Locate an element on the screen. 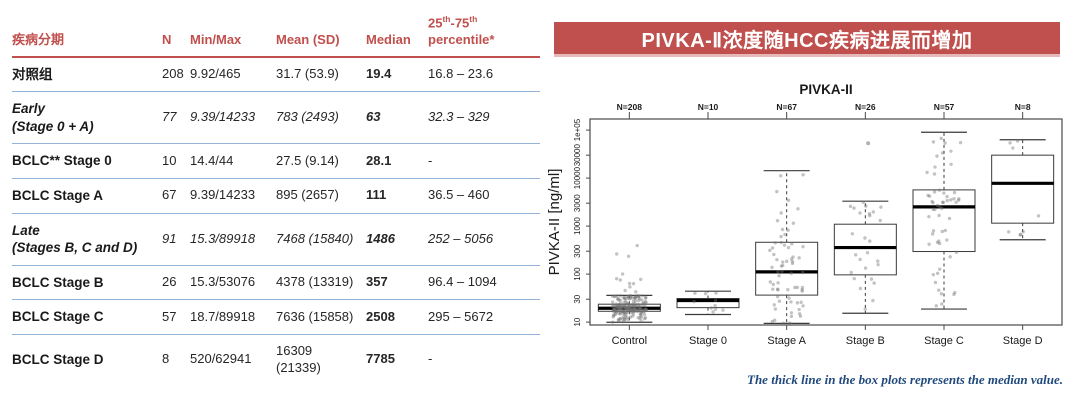 This screenshot has height=400, width=1080. table-row: BCLC Stage D 8 520/62941 16309 (21339) 7785 - is located at coordinates (276, 359).